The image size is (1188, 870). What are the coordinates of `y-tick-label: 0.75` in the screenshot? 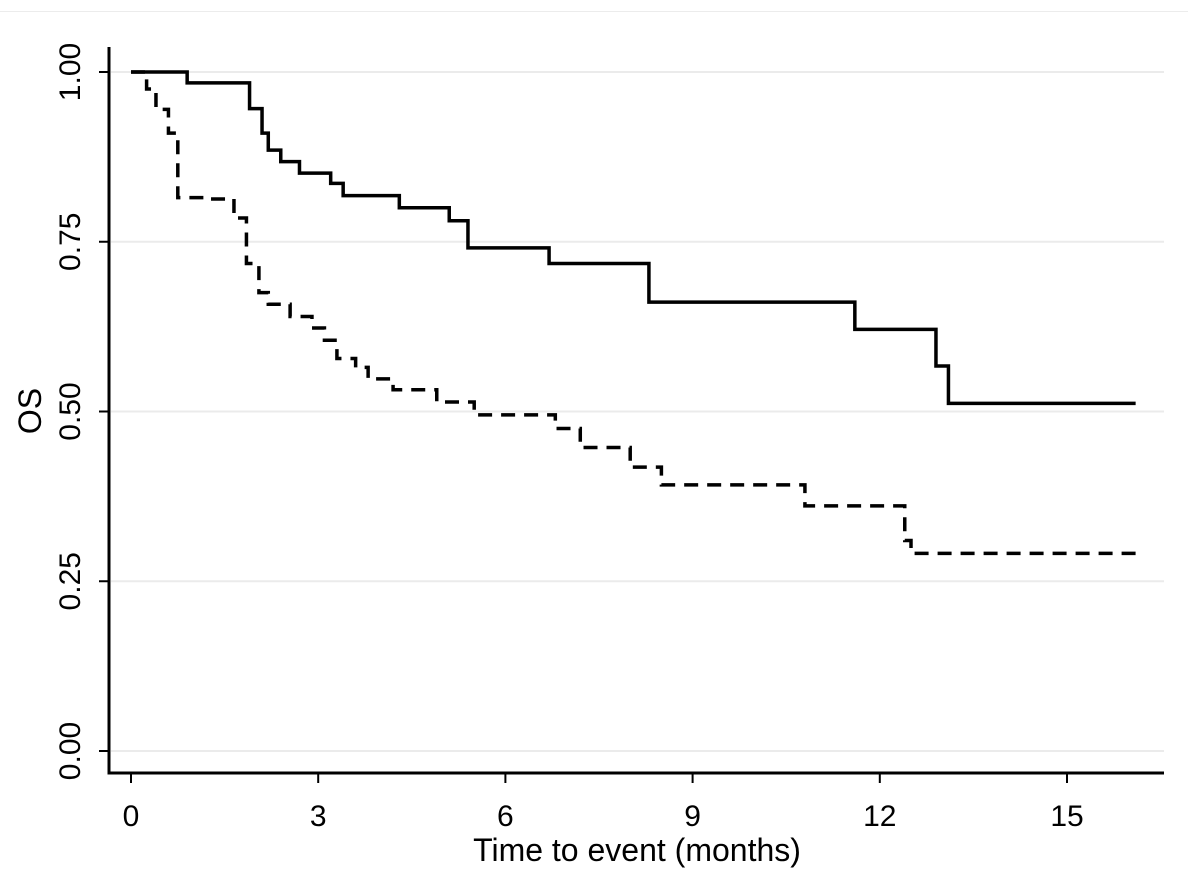 It's located at (70, 242).